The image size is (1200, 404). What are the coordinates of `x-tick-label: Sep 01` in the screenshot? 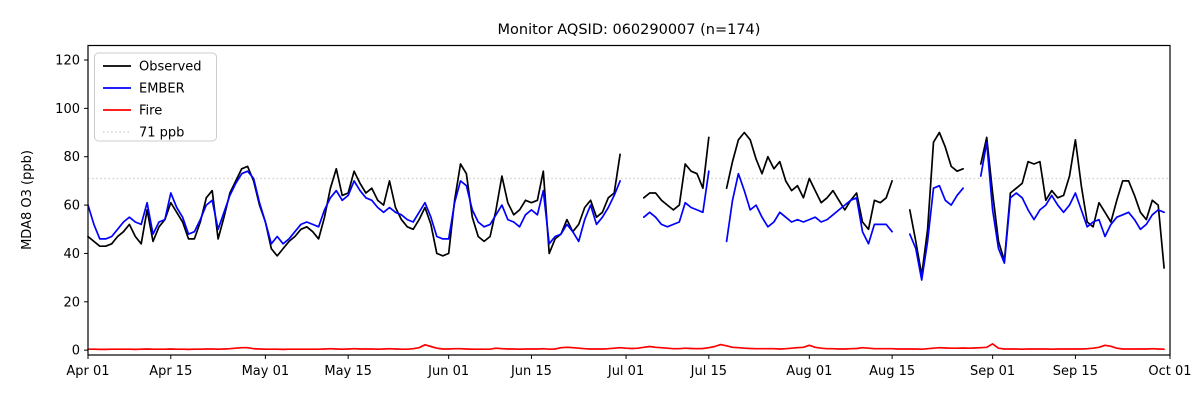 It's located at (992, 371).